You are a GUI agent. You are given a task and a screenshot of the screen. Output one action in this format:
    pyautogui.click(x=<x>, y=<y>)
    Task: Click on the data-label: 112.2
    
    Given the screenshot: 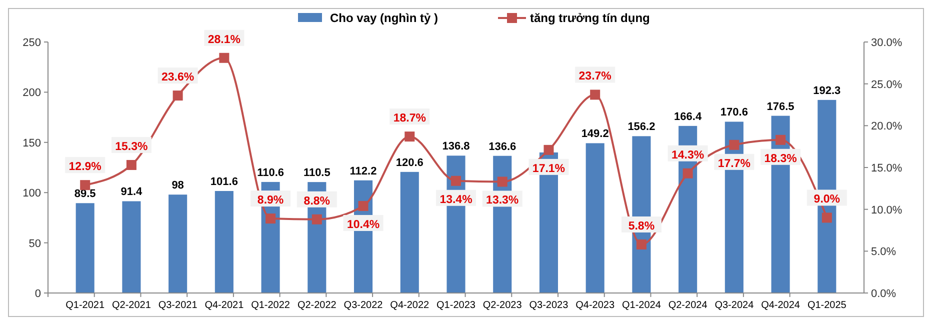 What is the action you would take?
    pyautogui.click(x=363, y=171)
    